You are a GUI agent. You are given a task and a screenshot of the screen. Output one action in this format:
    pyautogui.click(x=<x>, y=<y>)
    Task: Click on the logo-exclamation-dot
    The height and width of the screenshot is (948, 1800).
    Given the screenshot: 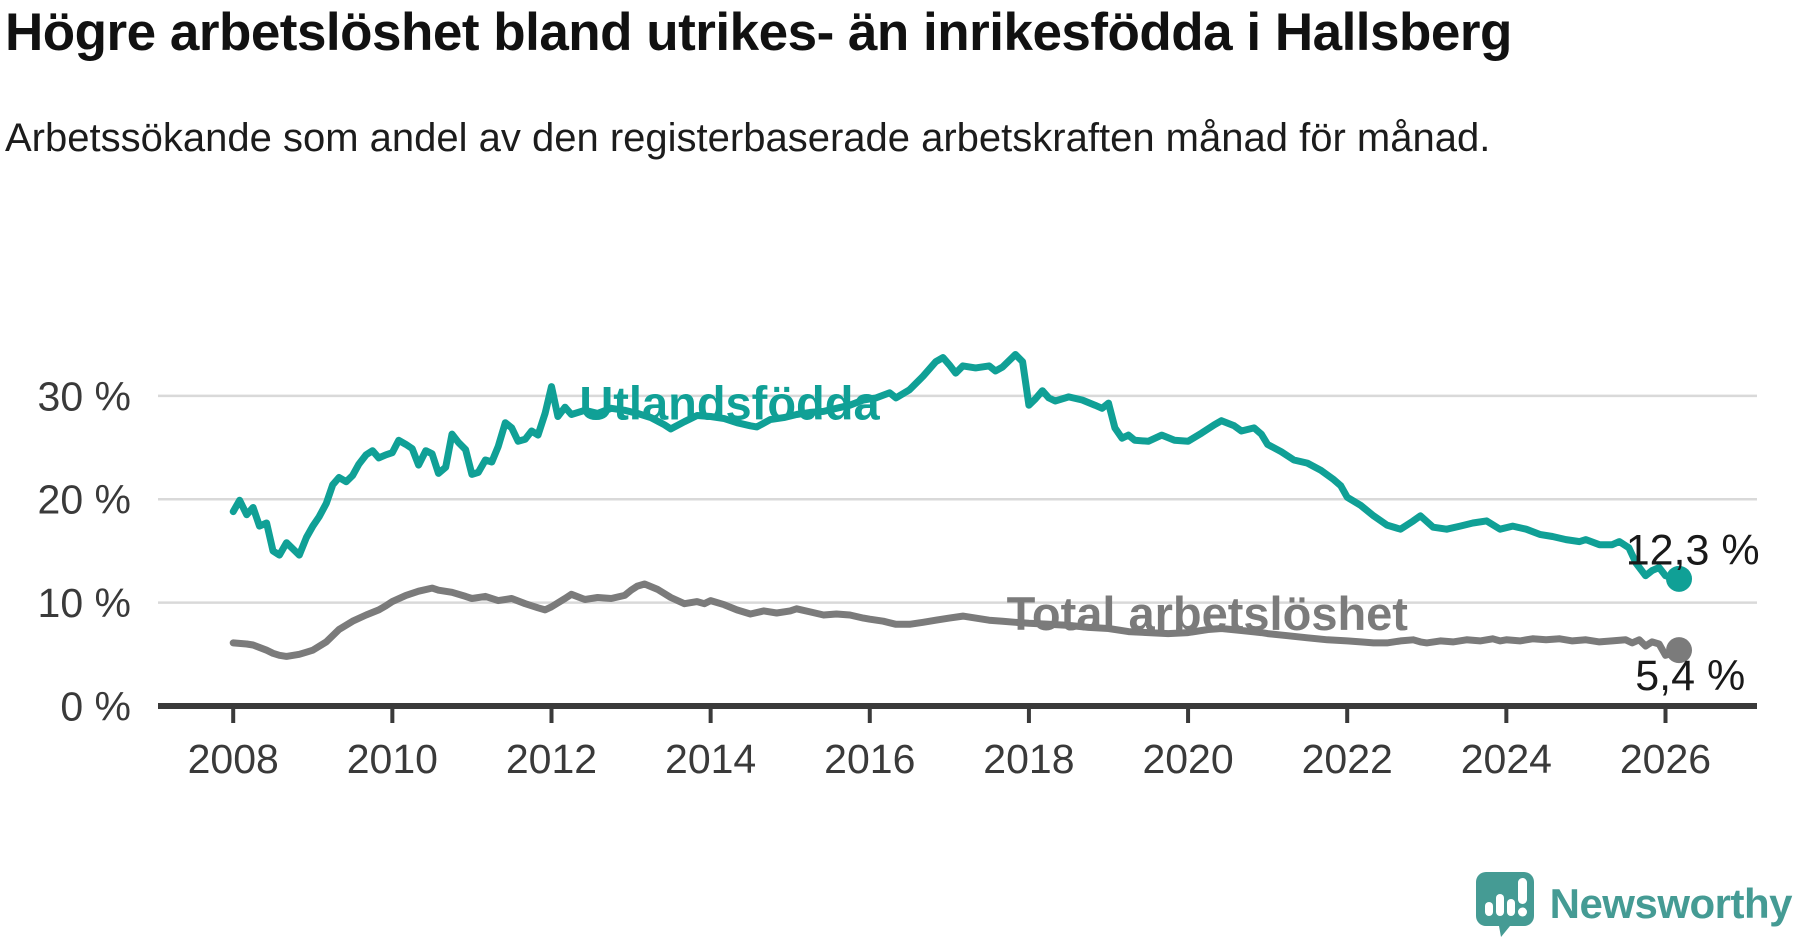 What is the action you would take?
    pyautogui.click(x=1522, y=912)
    